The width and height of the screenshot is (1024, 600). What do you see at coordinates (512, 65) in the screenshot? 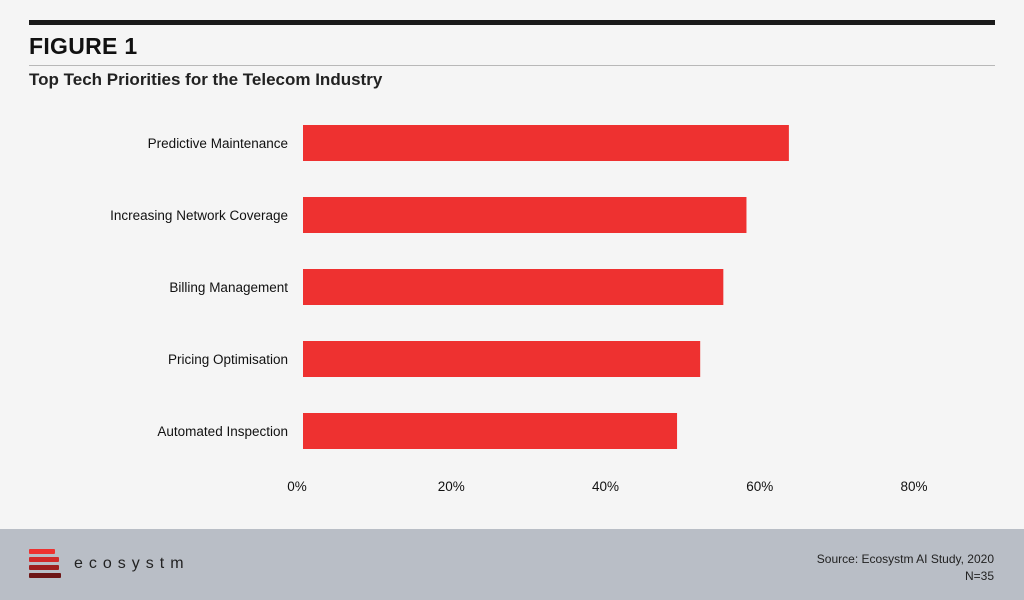
I see `title-divider` at bounding box center [512, 65].